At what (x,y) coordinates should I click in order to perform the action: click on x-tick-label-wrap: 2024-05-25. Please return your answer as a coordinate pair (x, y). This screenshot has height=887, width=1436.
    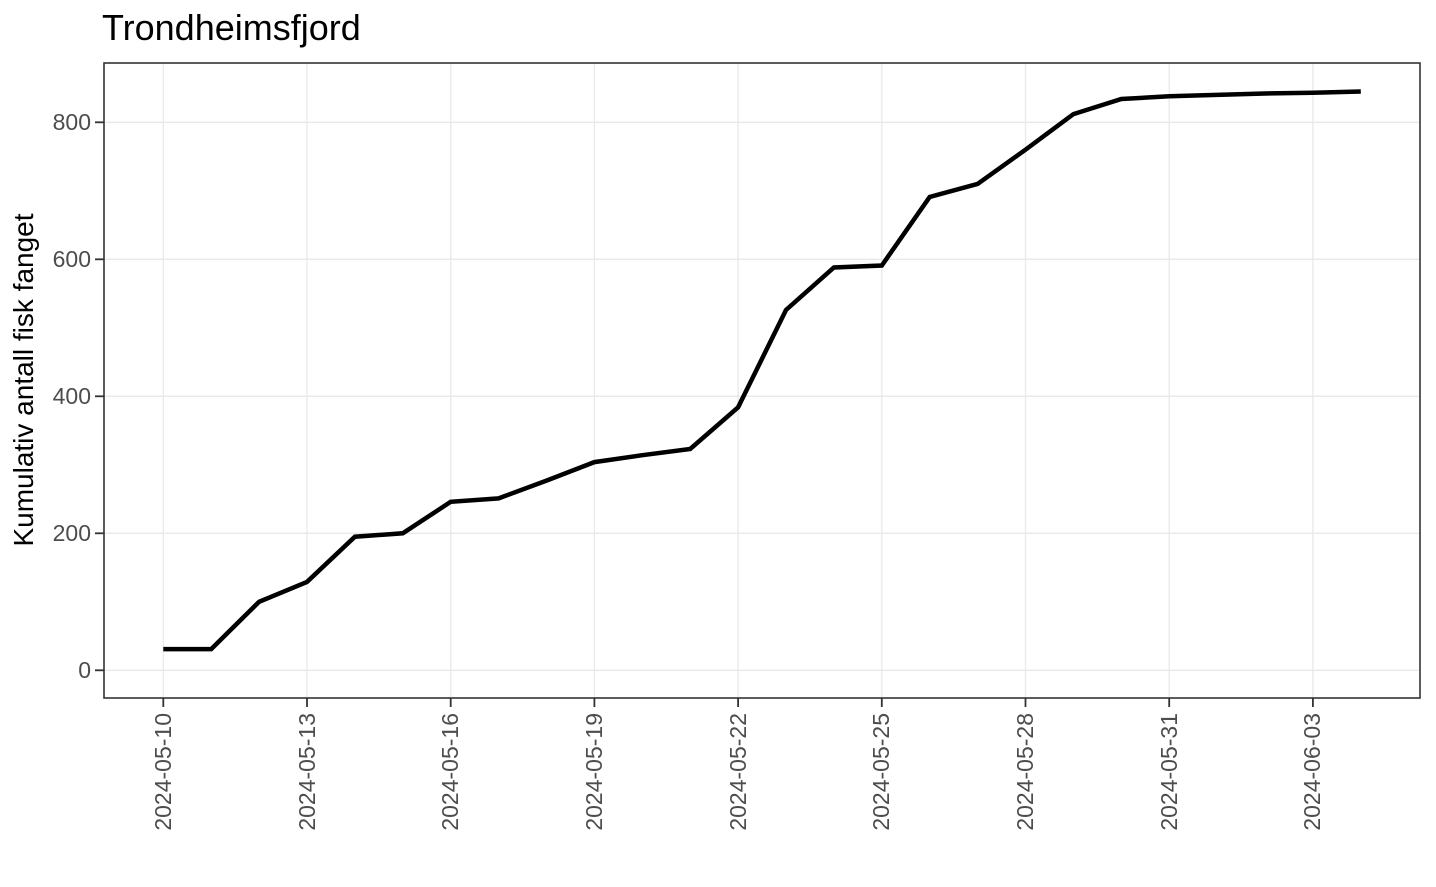
    Looking at the image, I should click on (927, 772).